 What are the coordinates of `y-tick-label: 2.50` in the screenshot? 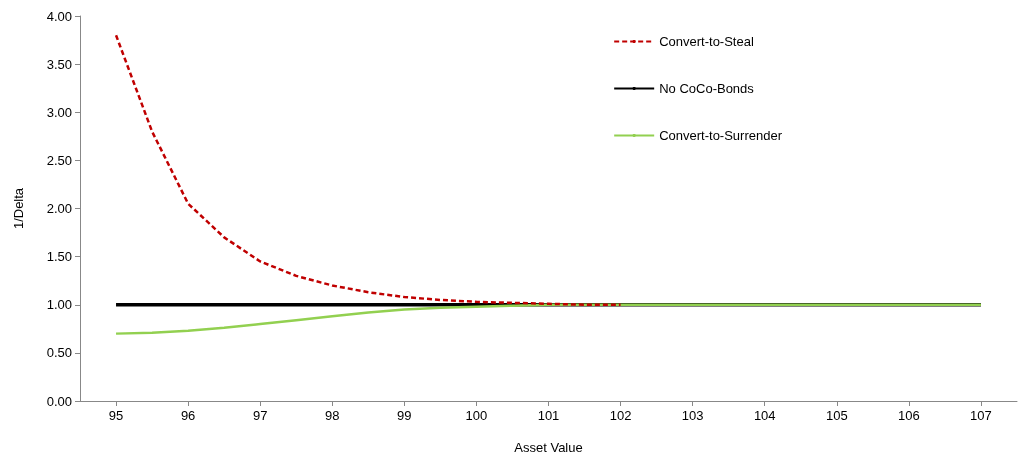 It's located at (59, 160).